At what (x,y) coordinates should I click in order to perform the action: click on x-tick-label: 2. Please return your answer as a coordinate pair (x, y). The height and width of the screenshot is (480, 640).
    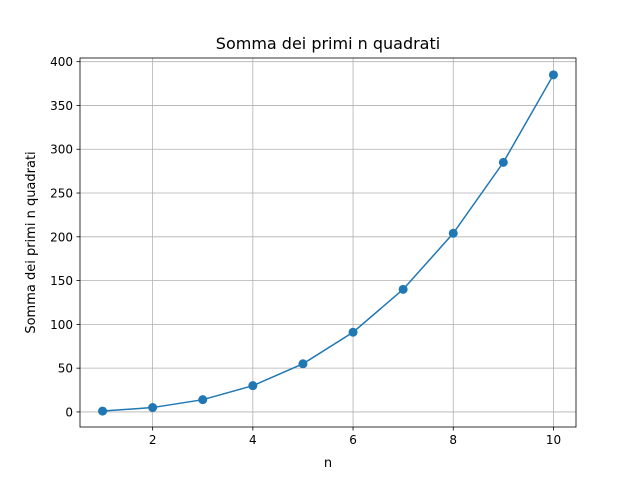
    Looking at the image, I should click on (153, 440).